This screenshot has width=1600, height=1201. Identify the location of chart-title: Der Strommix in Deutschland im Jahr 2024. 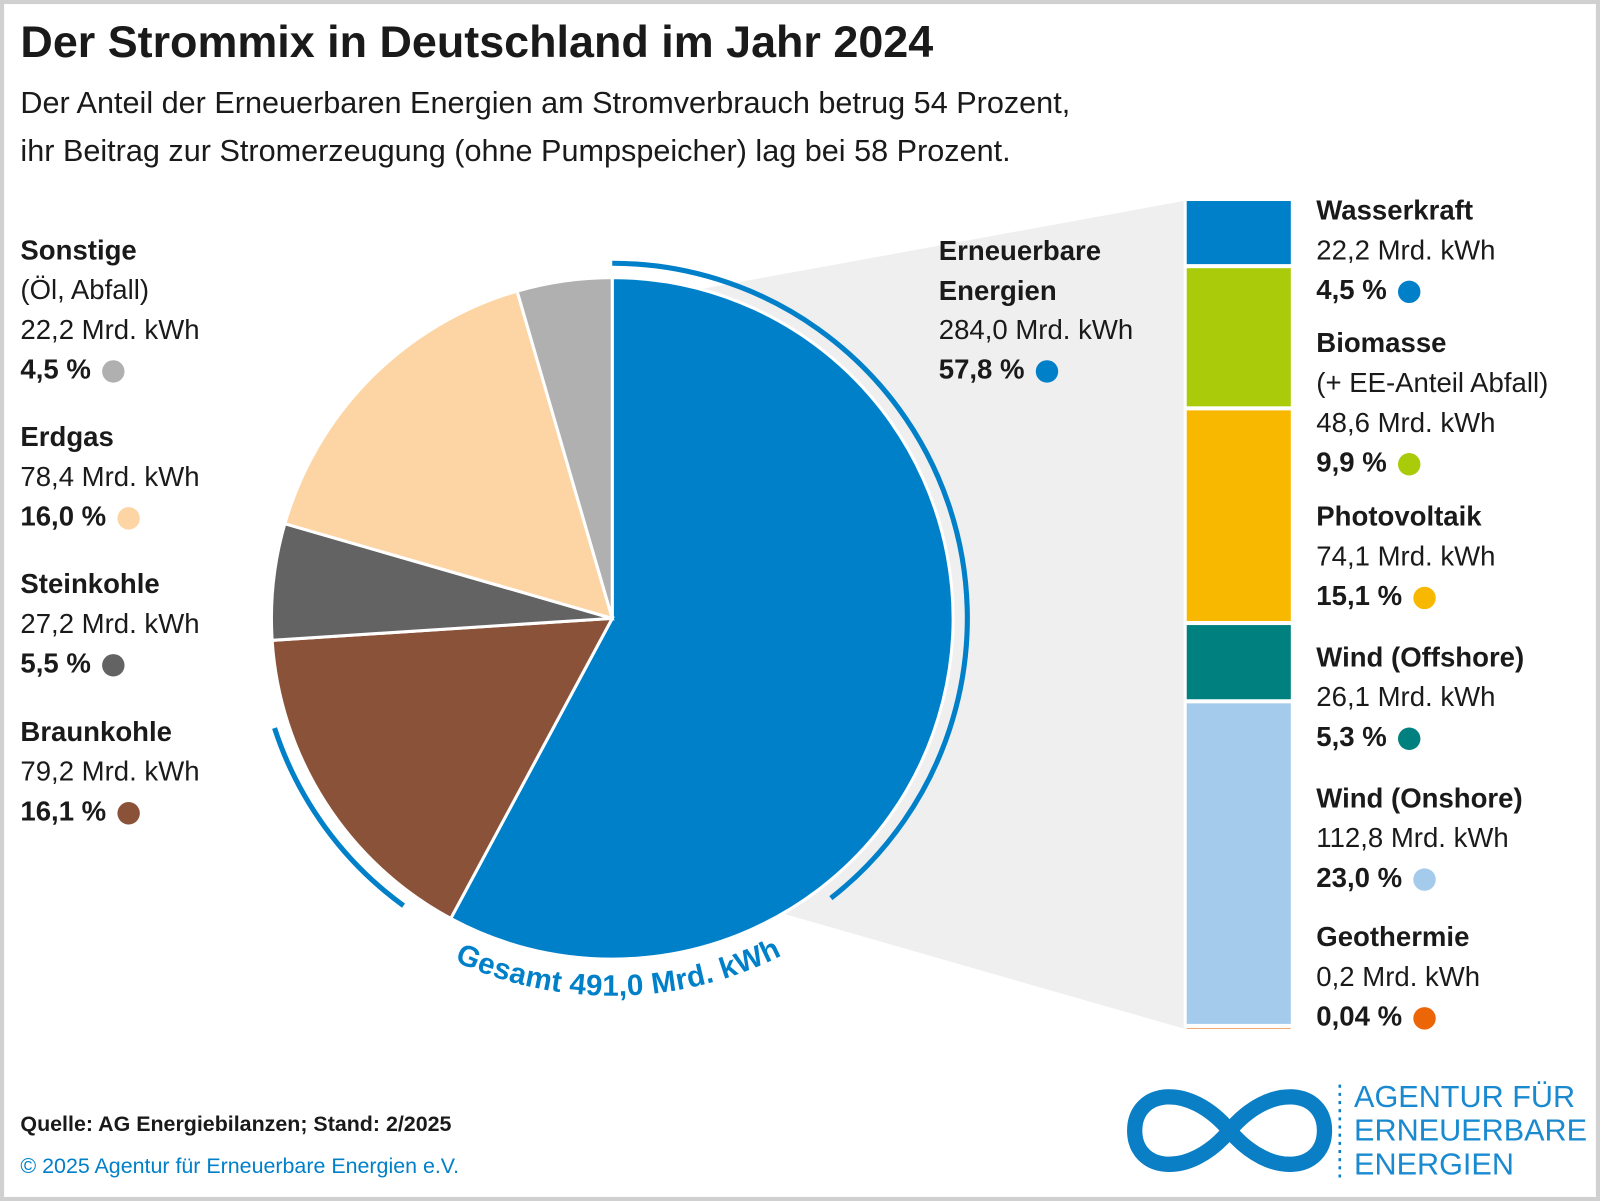
(476, 41).